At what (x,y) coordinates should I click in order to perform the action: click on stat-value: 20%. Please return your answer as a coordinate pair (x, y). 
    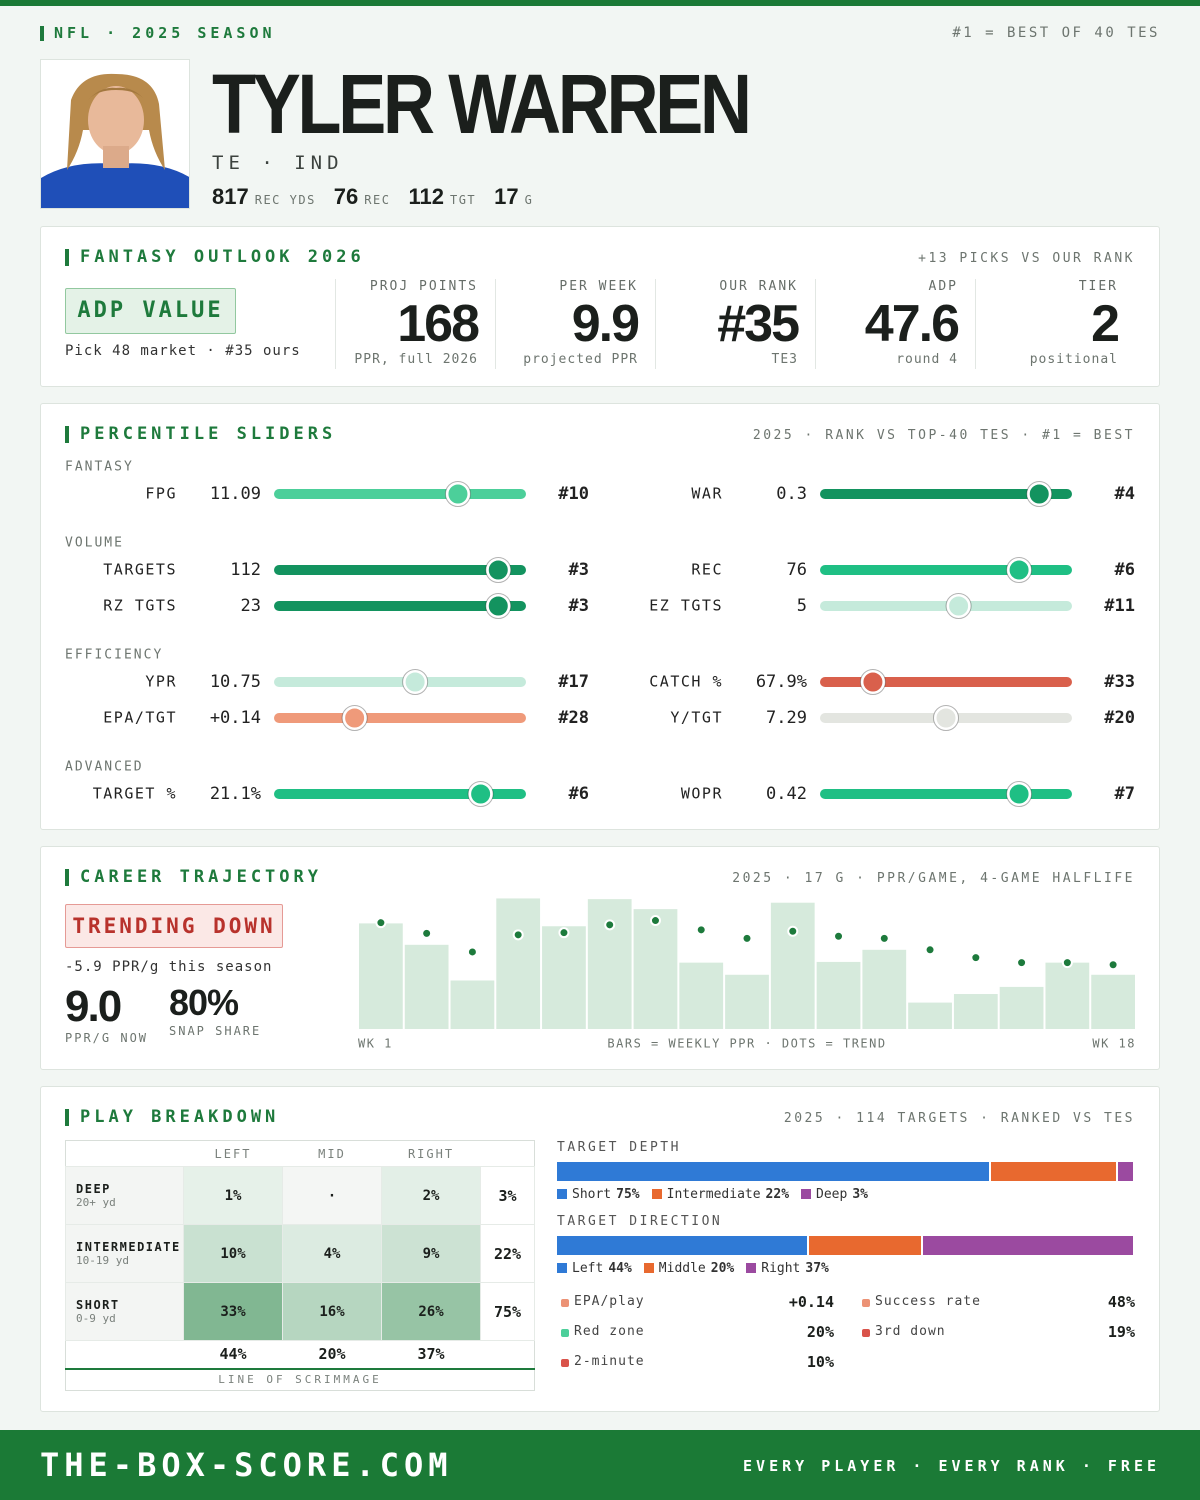
    Looking at the image, I should click on (820, 1332).